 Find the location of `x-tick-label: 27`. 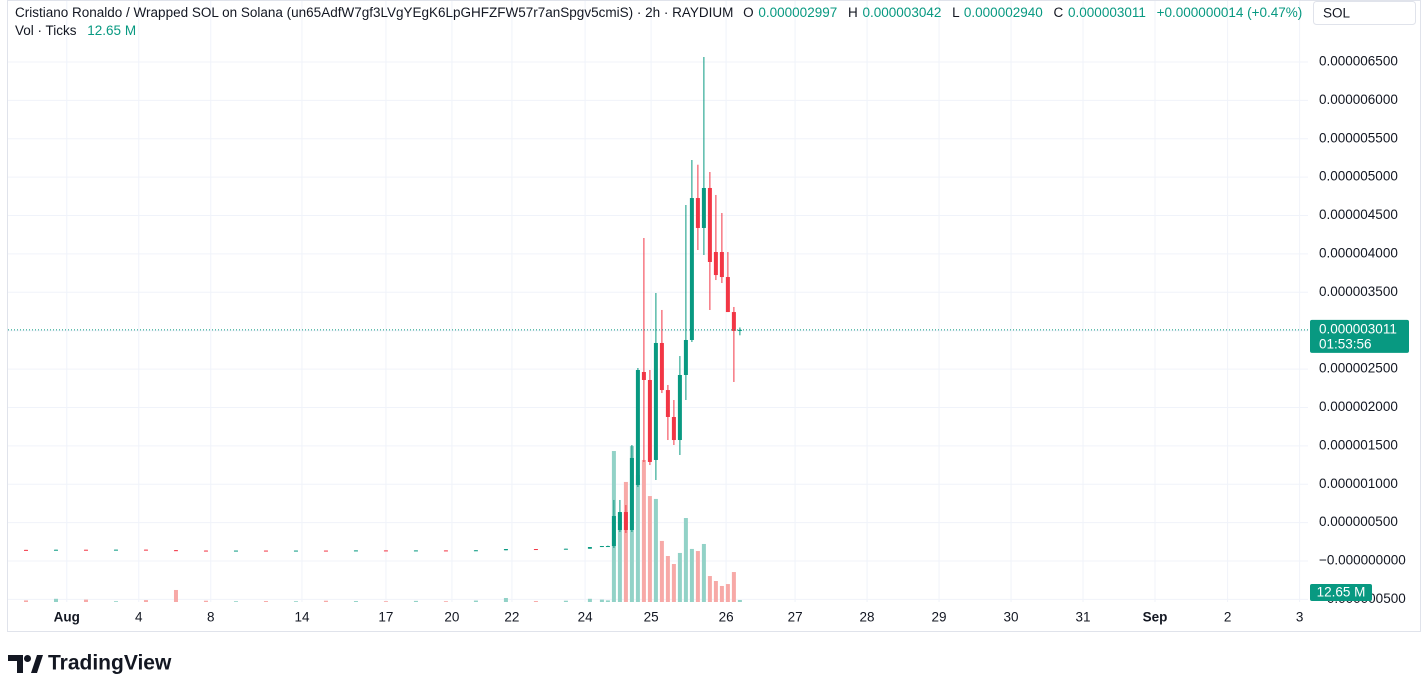

x-tick-label: 27 is located at coordinates (795, 617).